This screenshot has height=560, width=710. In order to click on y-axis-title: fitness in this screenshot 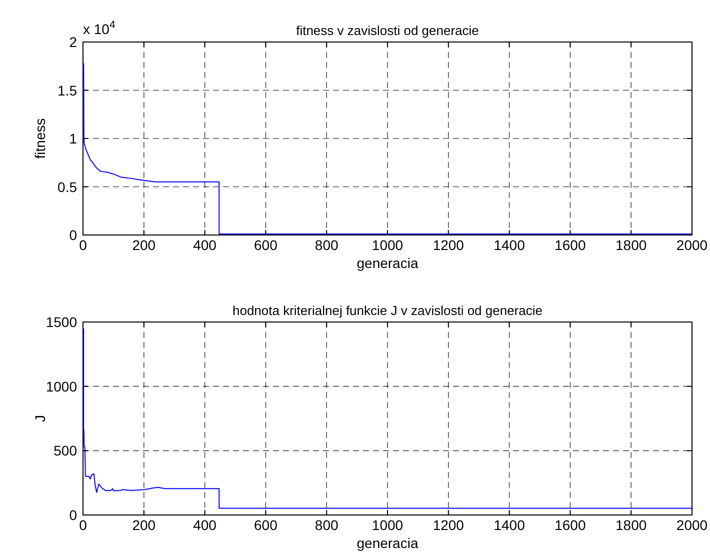, I will do `click(40, 138)`.